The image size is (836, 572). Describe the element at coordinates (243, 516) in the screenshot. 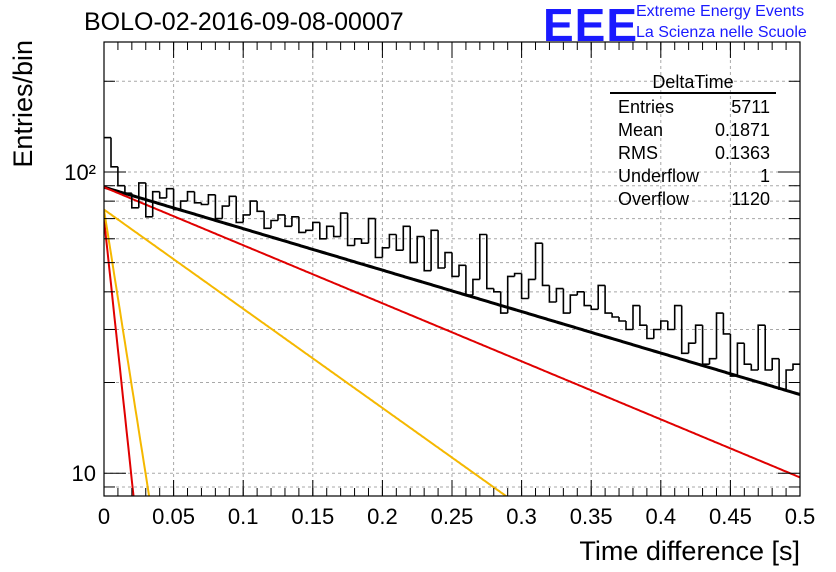

I see `x-tick-label: 0.1` at that location.